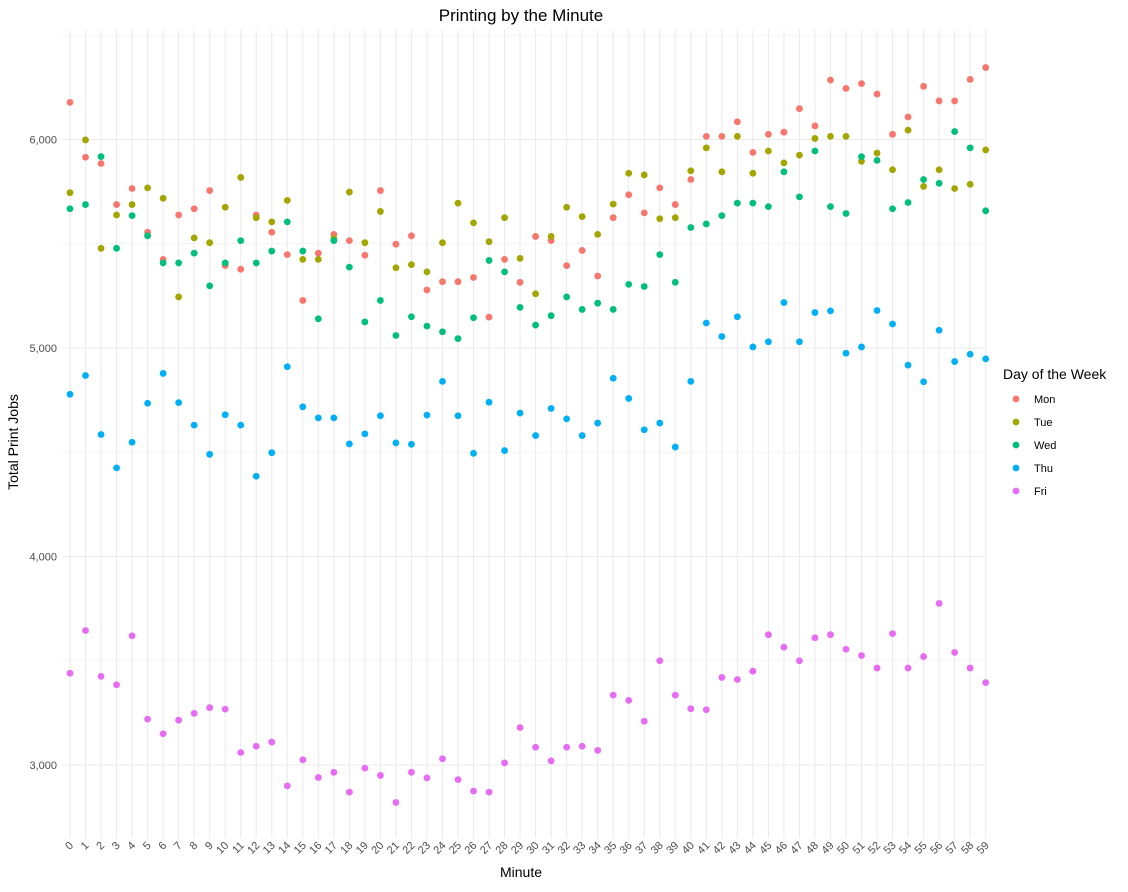 The image size is (1128, 892). Describe the element at coordinates (1043, 423) in the screenshot. I see `legend-label-tue: Tue` at that location.